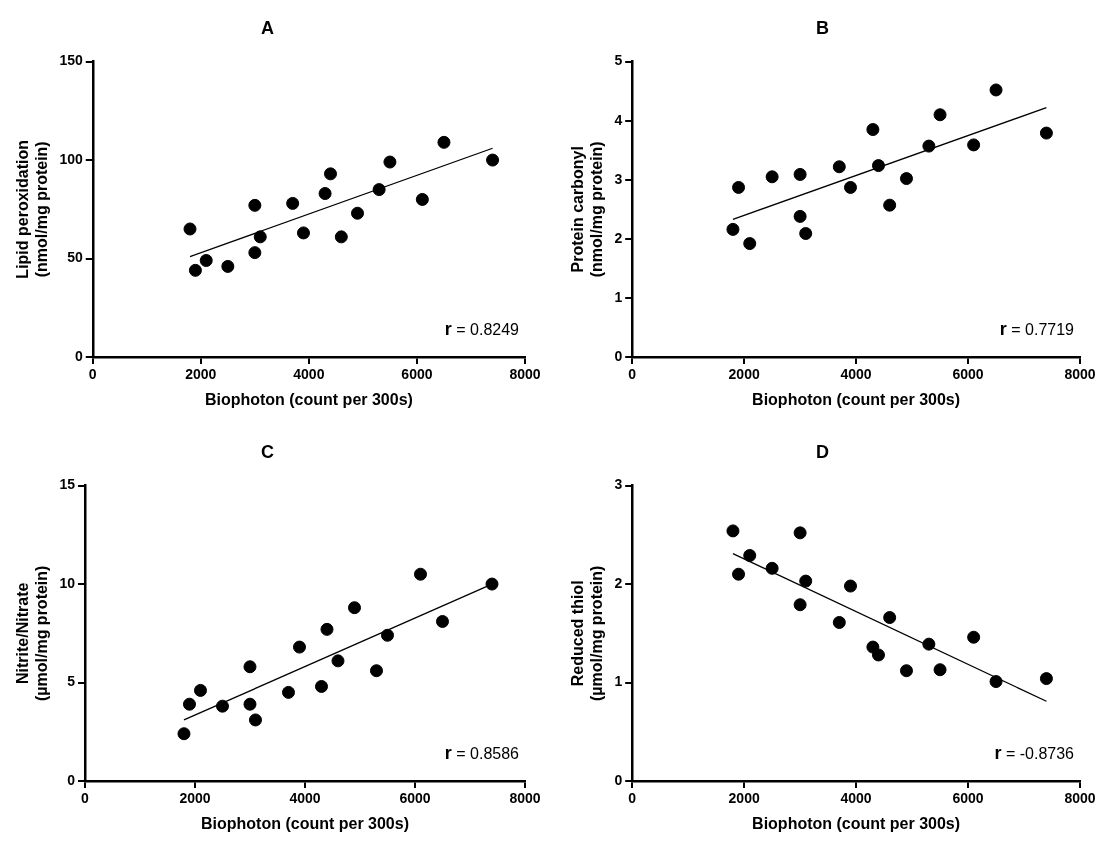  What do you see at coordinates (482, 753) in the screenshot?
I see `annotation: r = 0.8586` at bounding box center [482, 753].